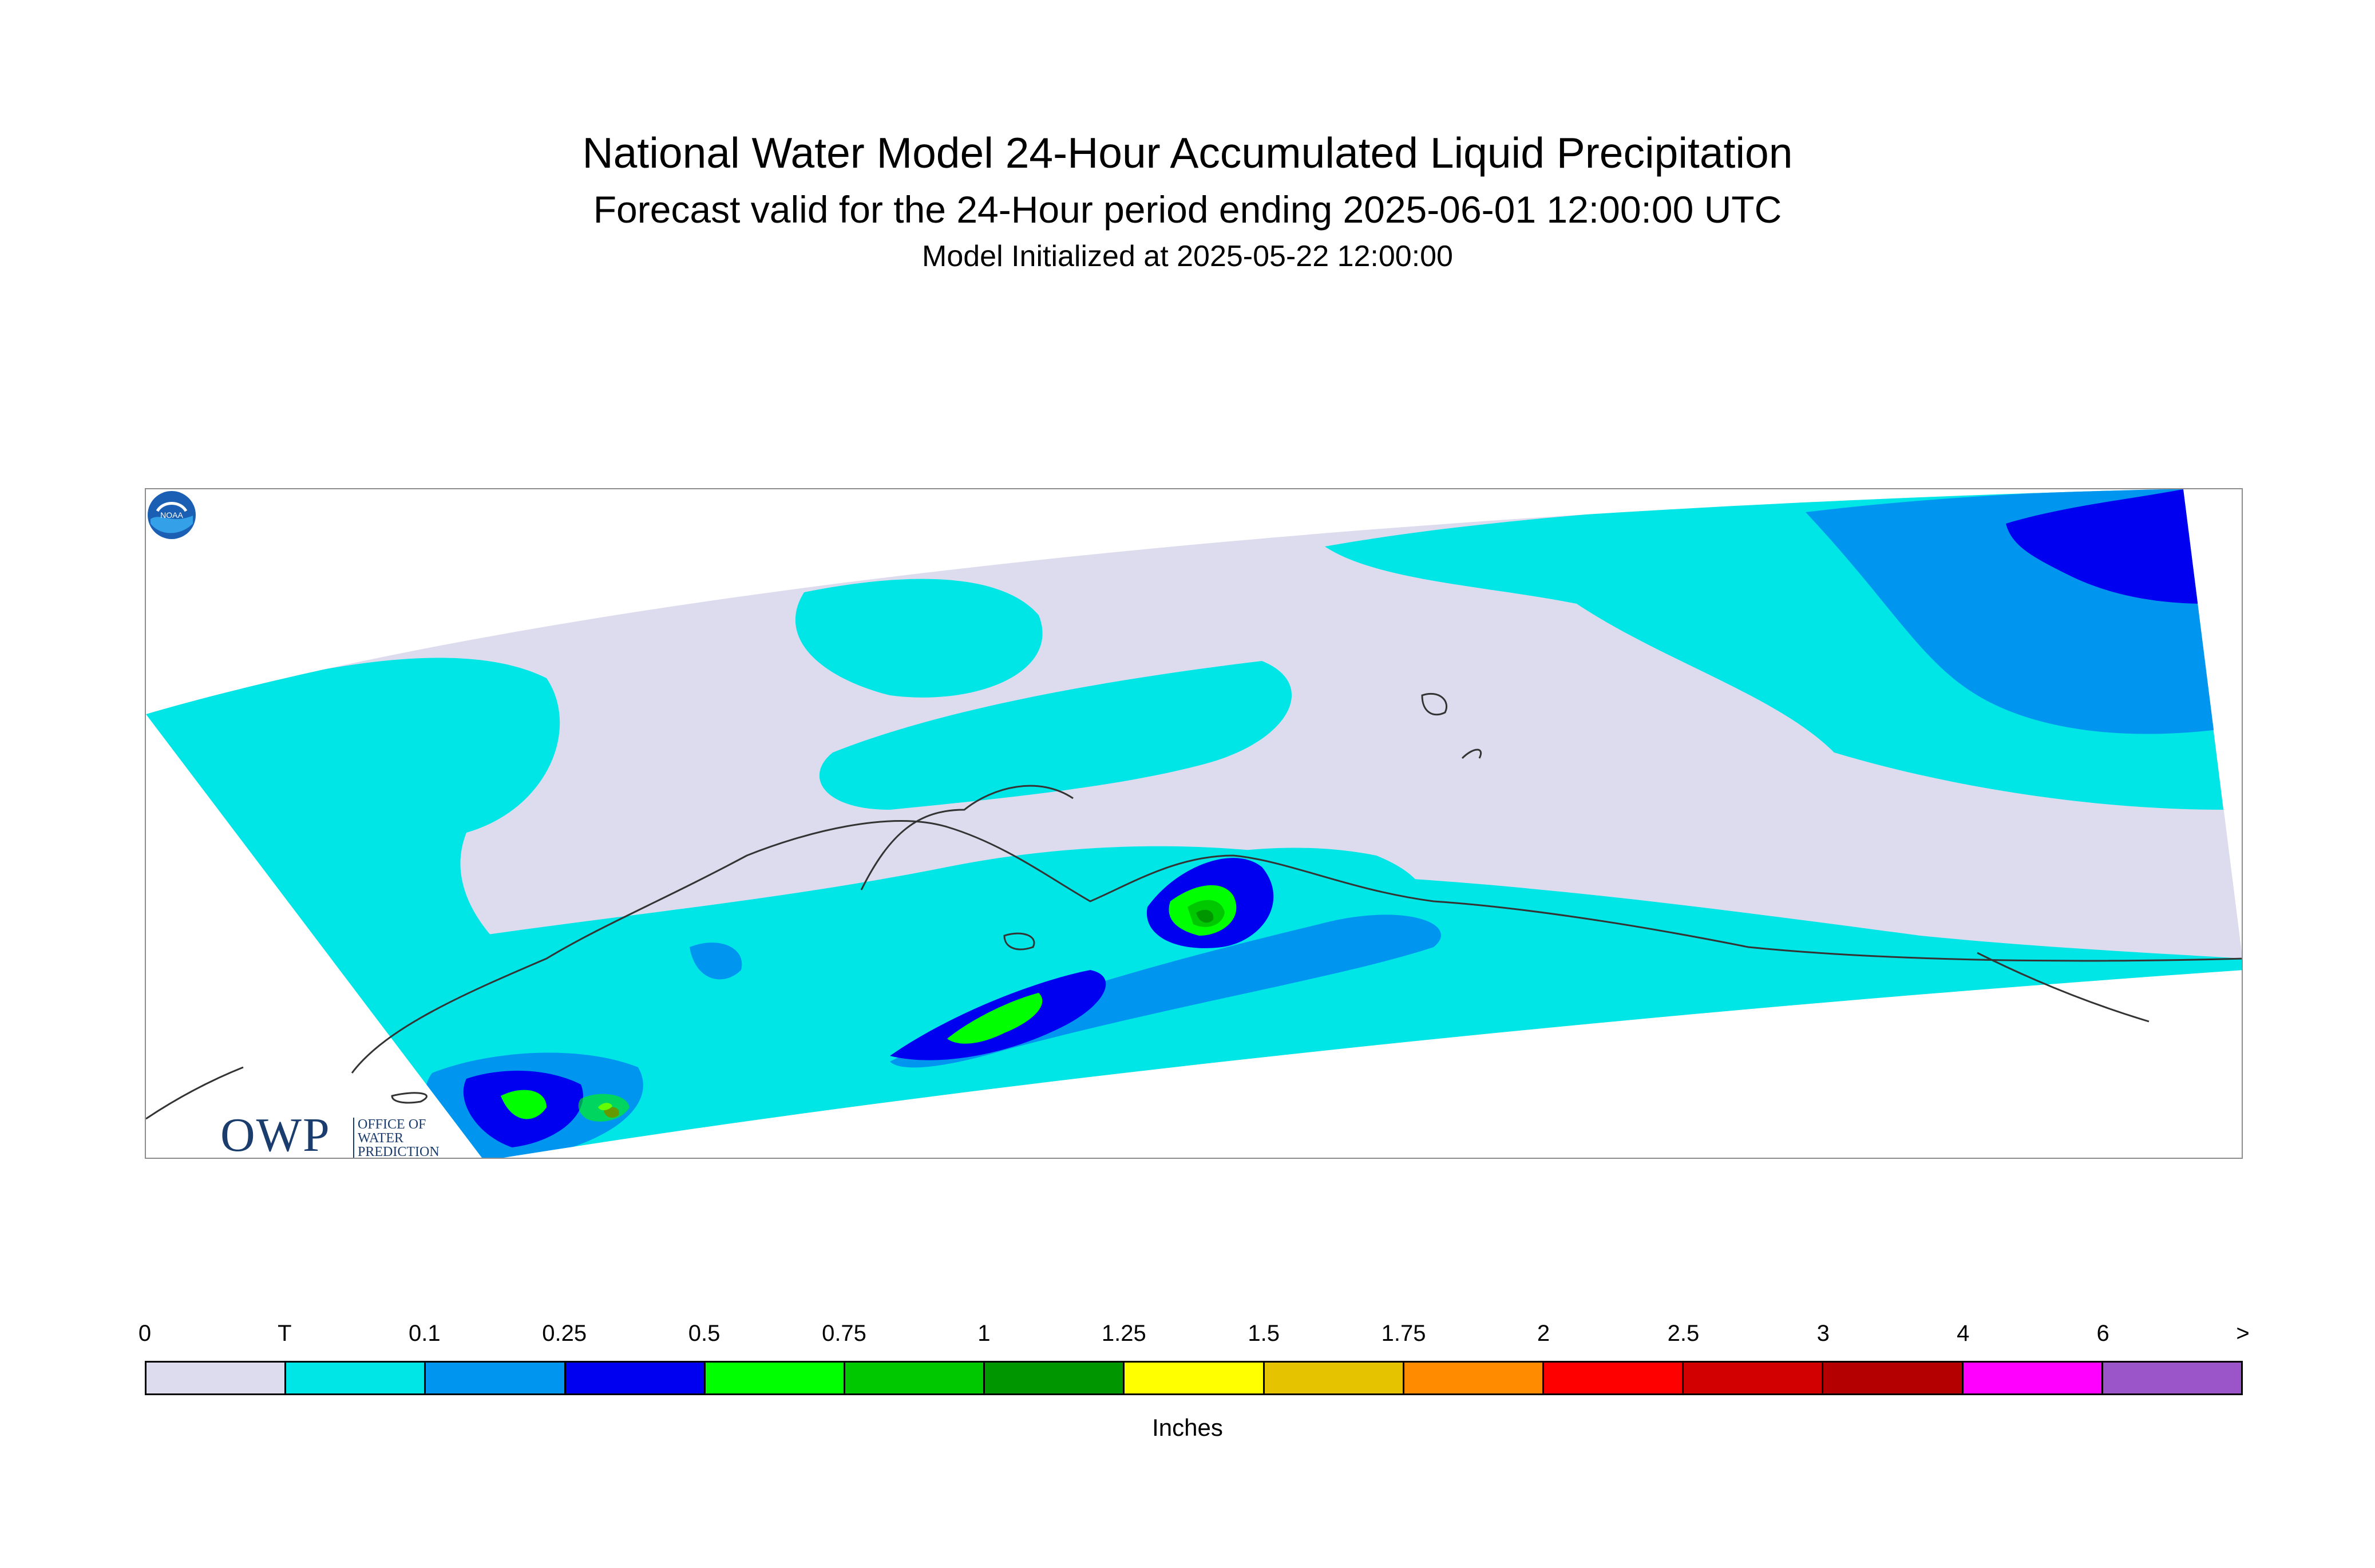 This screenshot has height=1568, width=2375. What do you see at coordinates (967, 837) in the screenshot?
I see `arctic-coastline` at bounding box center [967, 837].